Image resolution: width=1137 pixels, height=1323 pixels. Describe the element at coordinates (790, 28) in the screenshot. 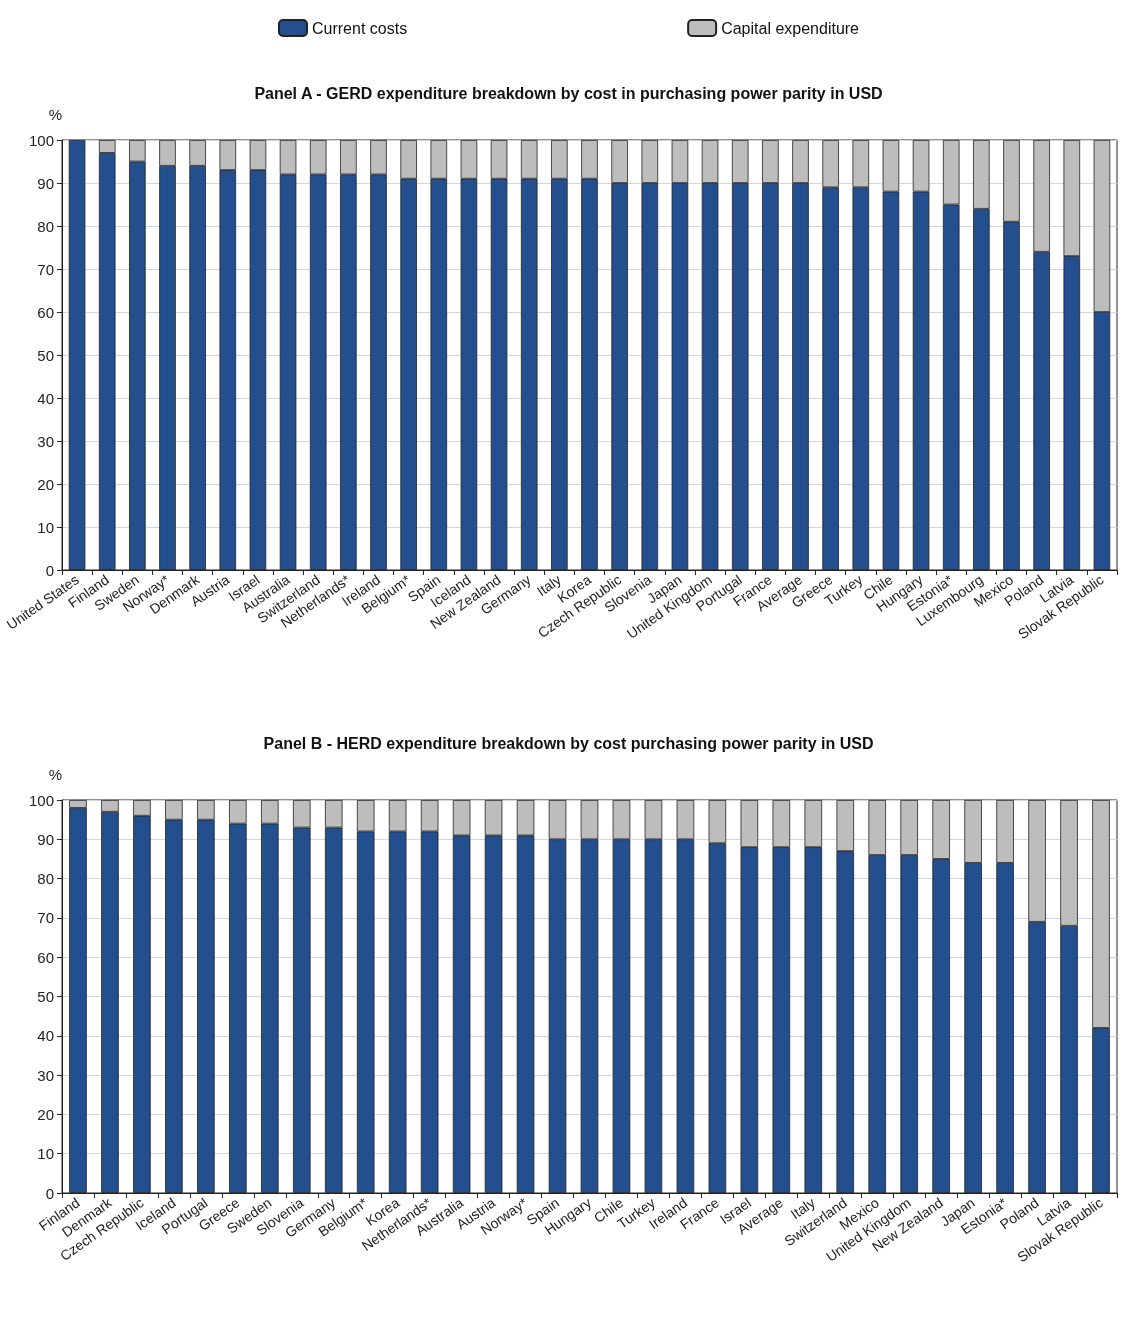

I see `legend-label: Capital expenditure` at that location.